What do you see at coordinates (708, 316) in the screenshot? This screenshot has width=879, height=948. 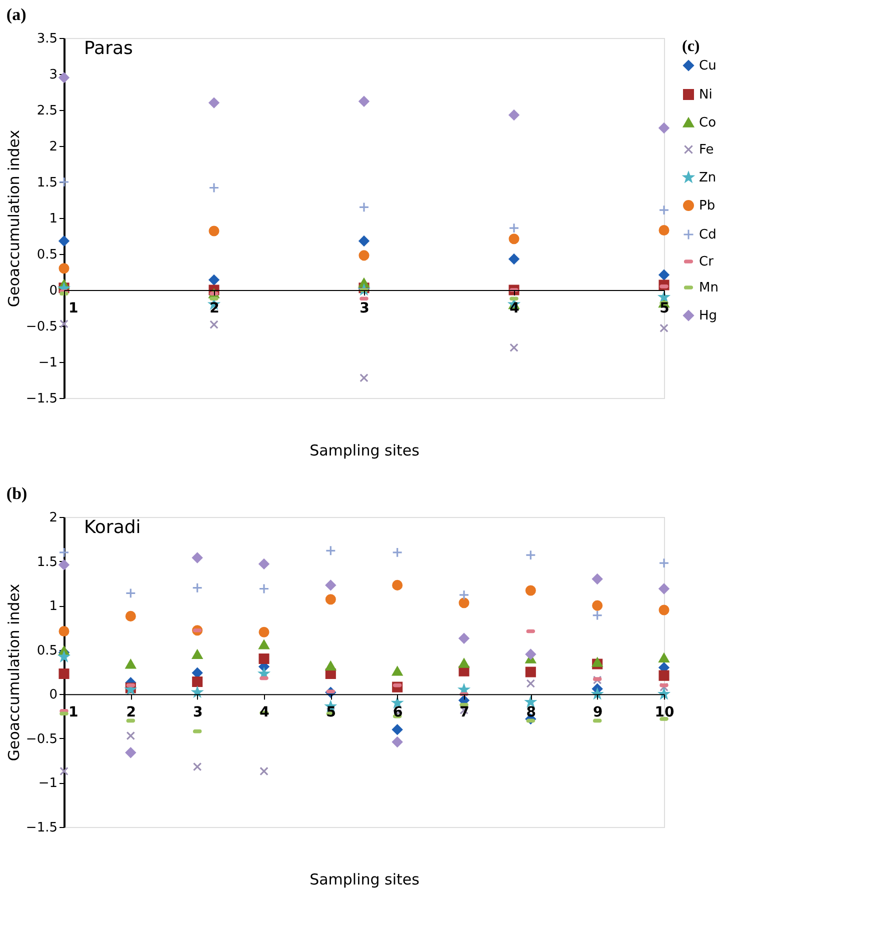 I see `legend-label: Hg` at bounding box center [708, 316].